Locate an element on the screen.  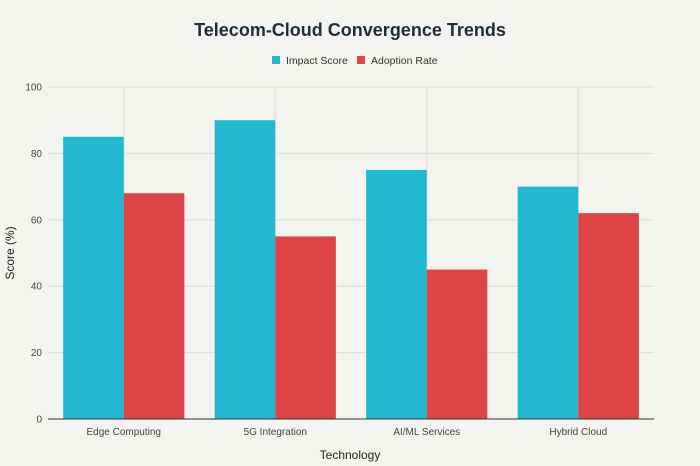
x-axis-title: Technology is located at coordinates (350, 455).